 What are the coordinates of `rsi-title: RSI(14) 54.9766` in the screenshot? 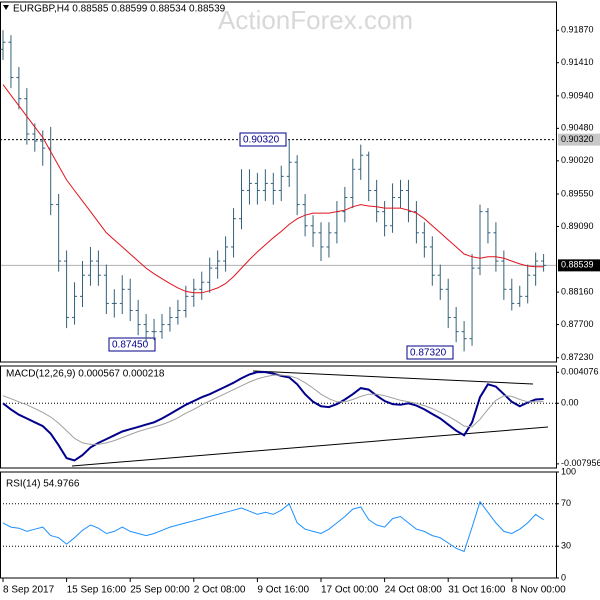 It's located at (43, 484).